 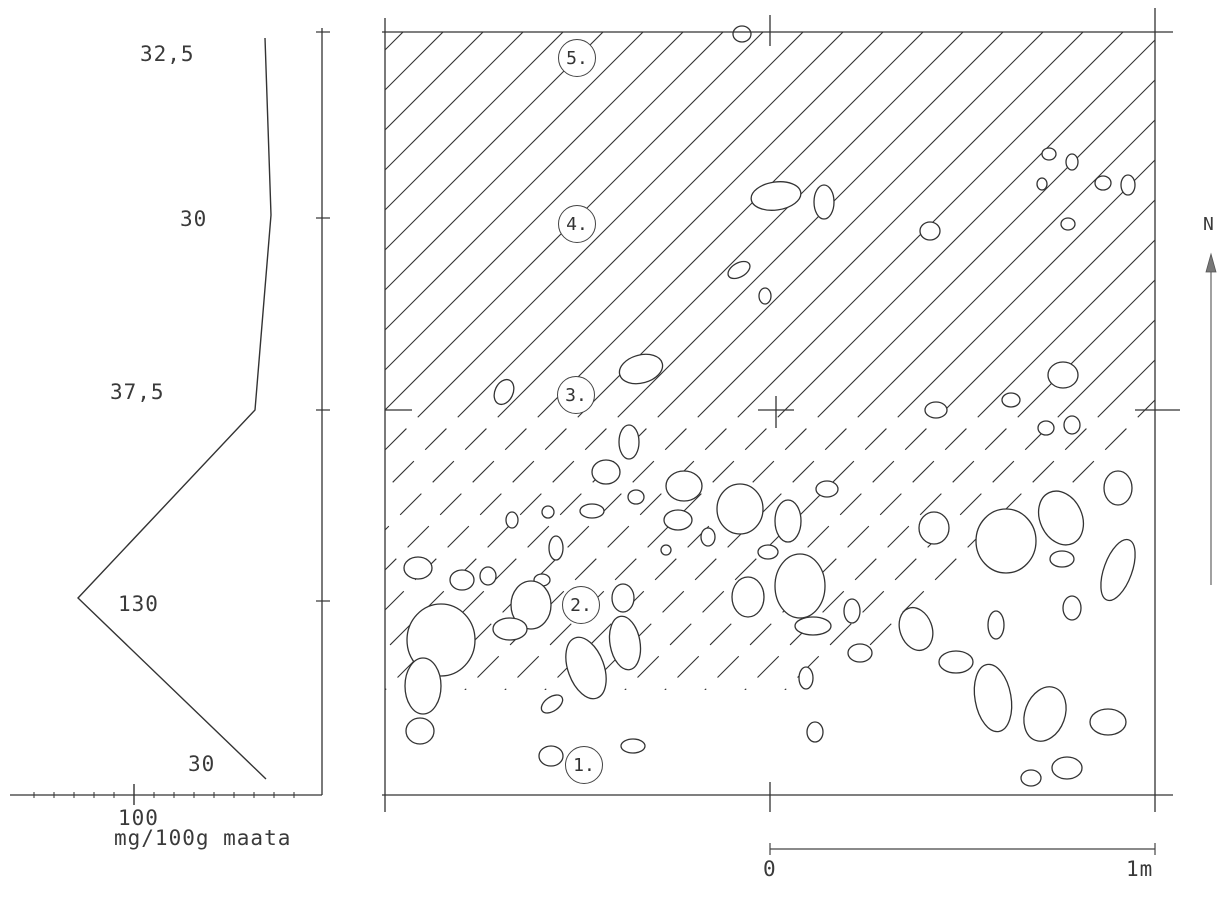 What do you see at coordinates (167, 54) in the screenshot?
I see `profile-value-label: 32,5` at bounding box center [167, 54].